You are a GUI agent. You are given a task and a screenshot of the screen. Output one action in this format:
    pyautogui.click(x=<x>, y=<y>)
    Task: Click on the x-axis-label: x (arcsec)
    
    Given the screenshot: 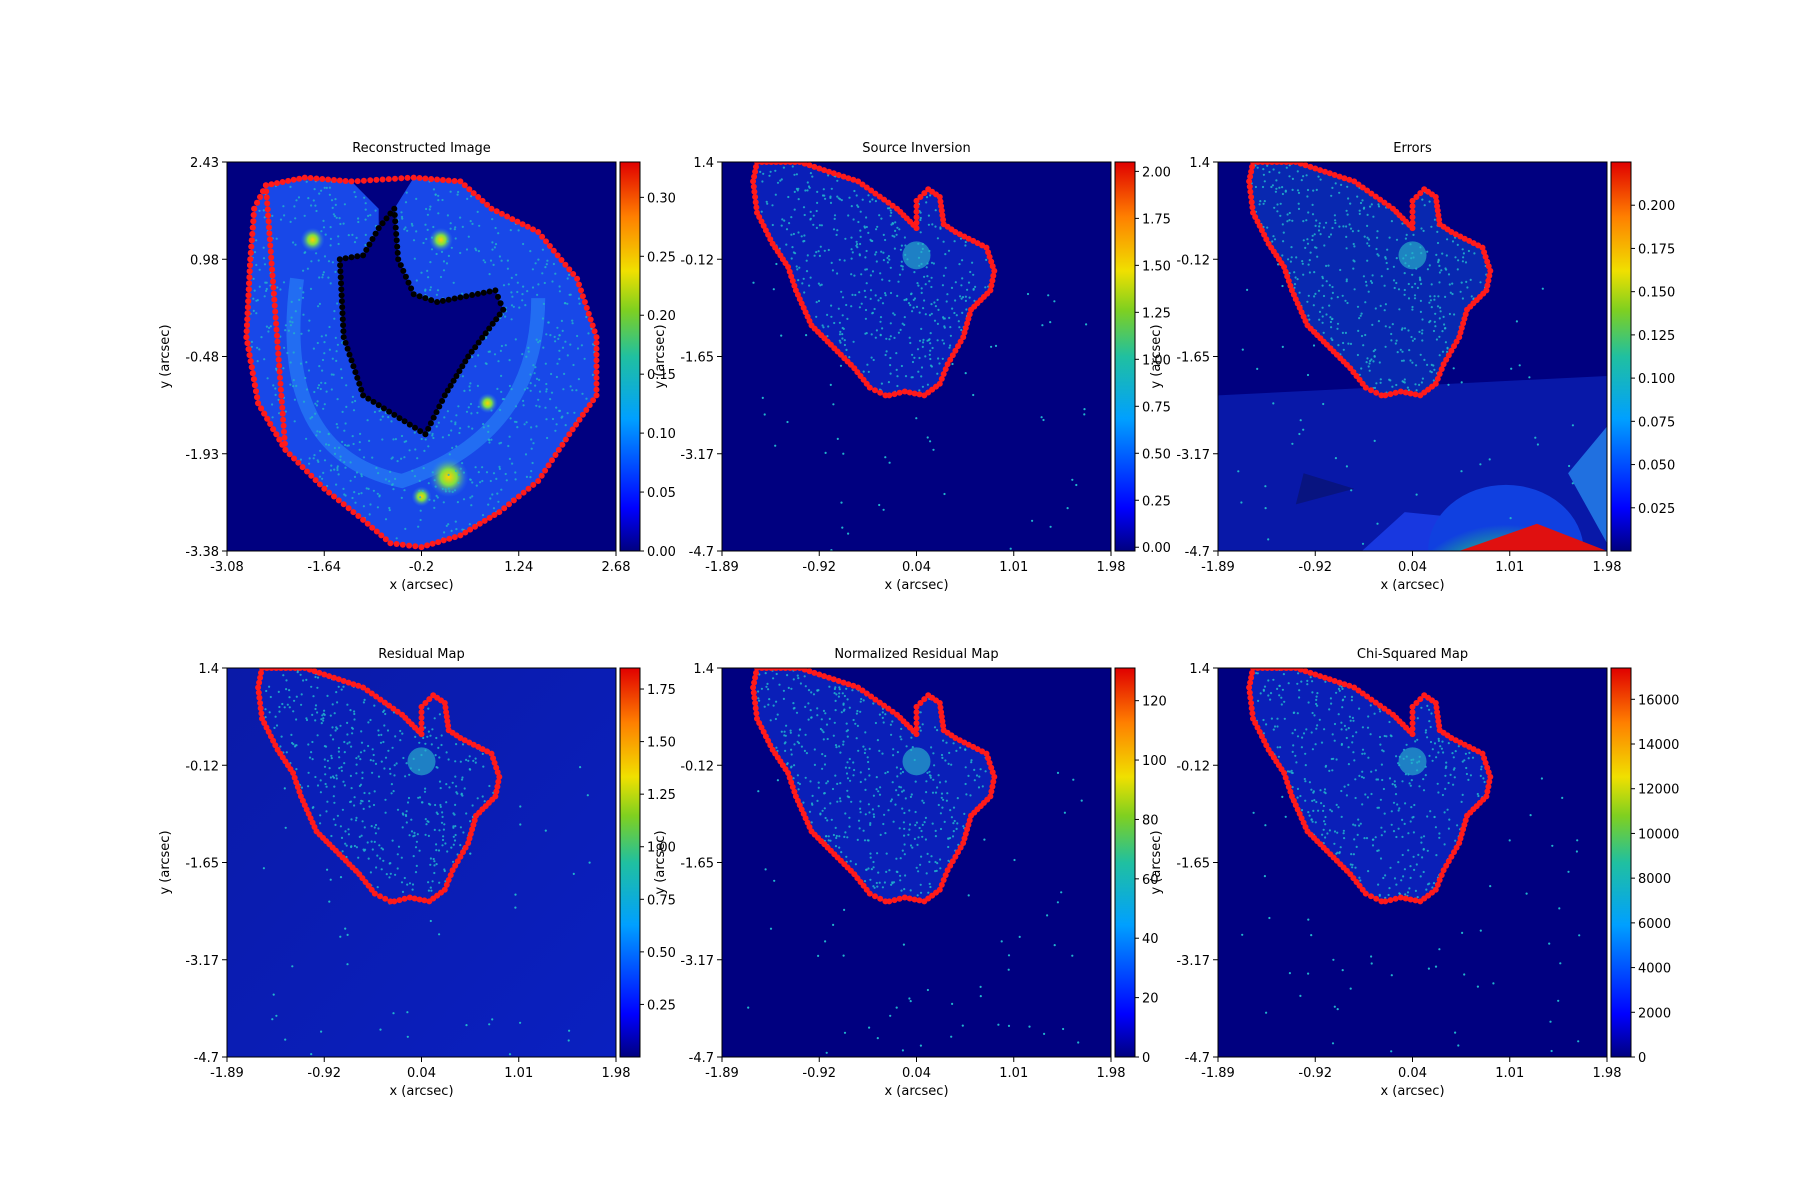 What is the action you would take?
    pyautogui.click(x=1412, y=1091)
    